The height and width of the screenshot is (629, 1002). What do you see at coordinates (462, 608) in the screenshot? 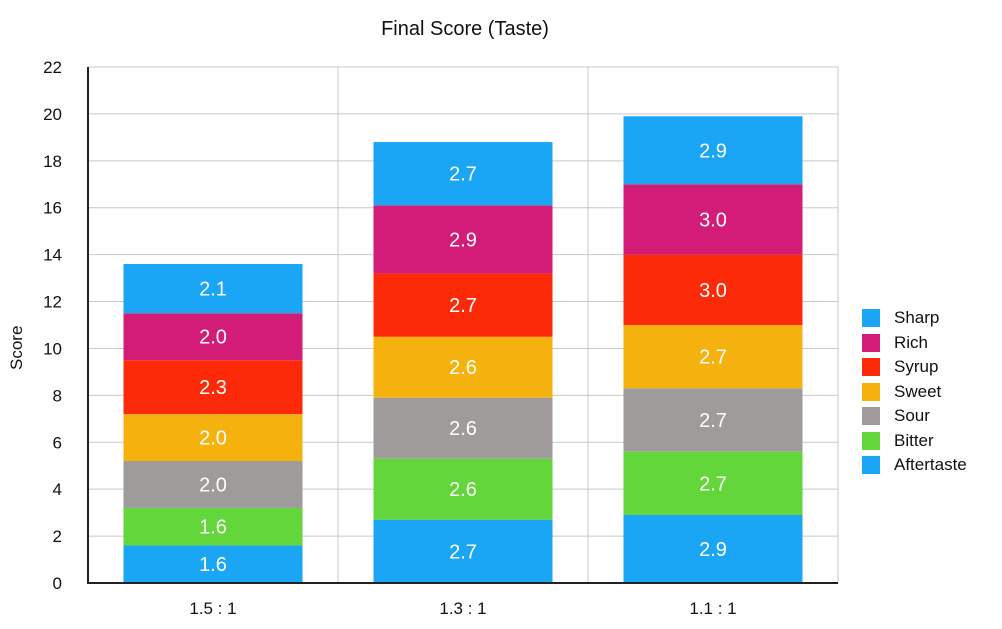
I see `x-tick-label: 1.3 : 1` at bounding box center [462, 608].